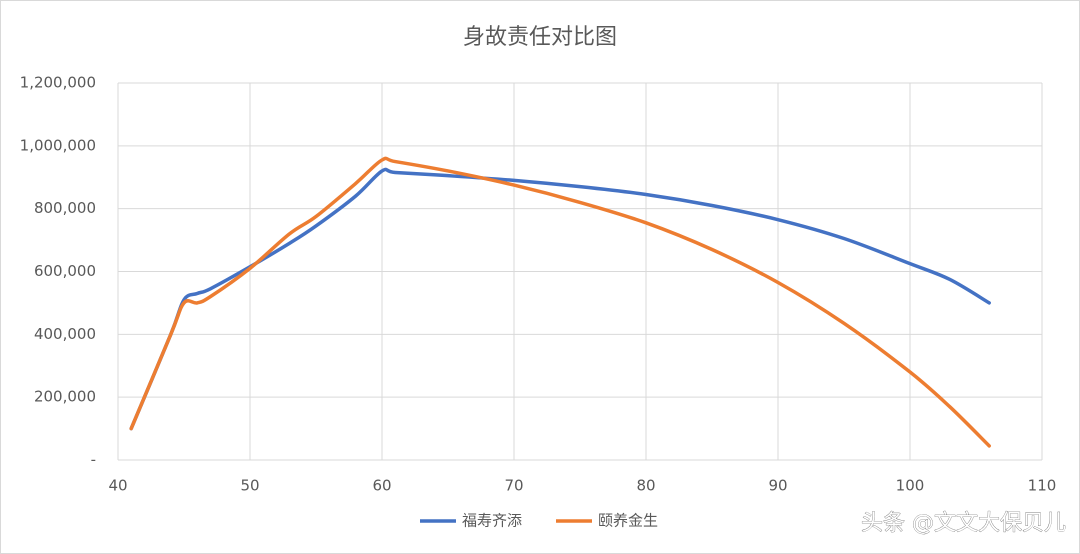 Image resolution: width=1080 pixels, height=554 pixels. What do you see at coordinates (777, 486) in the screenshot?
I see `x-tick-label: 90` at bounding box center [777, 486].